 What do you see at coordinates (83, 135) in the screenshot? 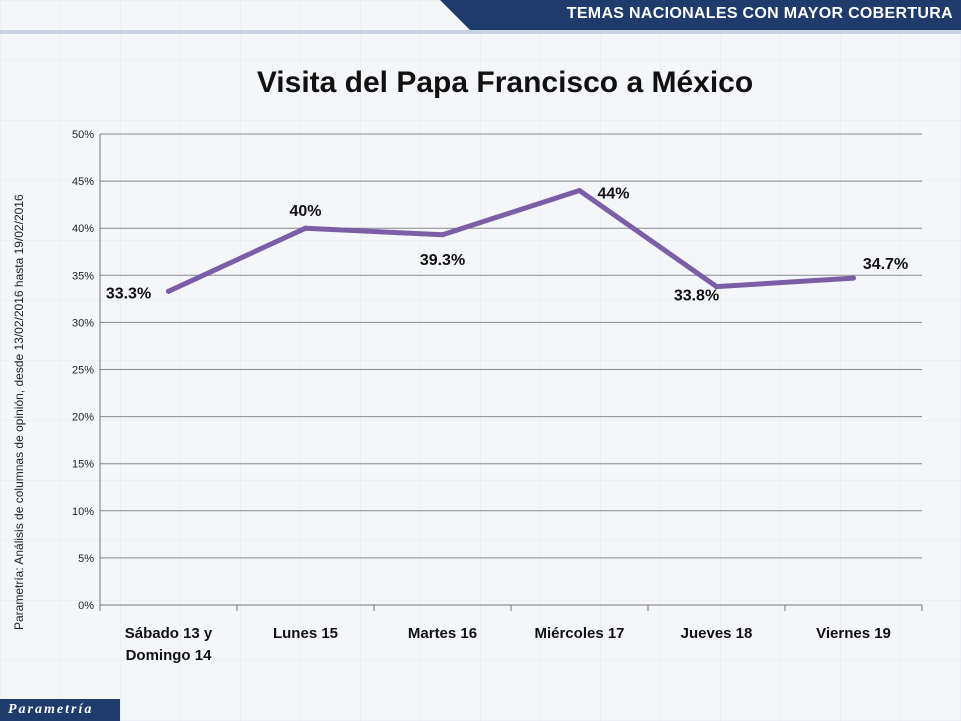
I see `y-tick-label: 50%` at bounding box center [83, 135].